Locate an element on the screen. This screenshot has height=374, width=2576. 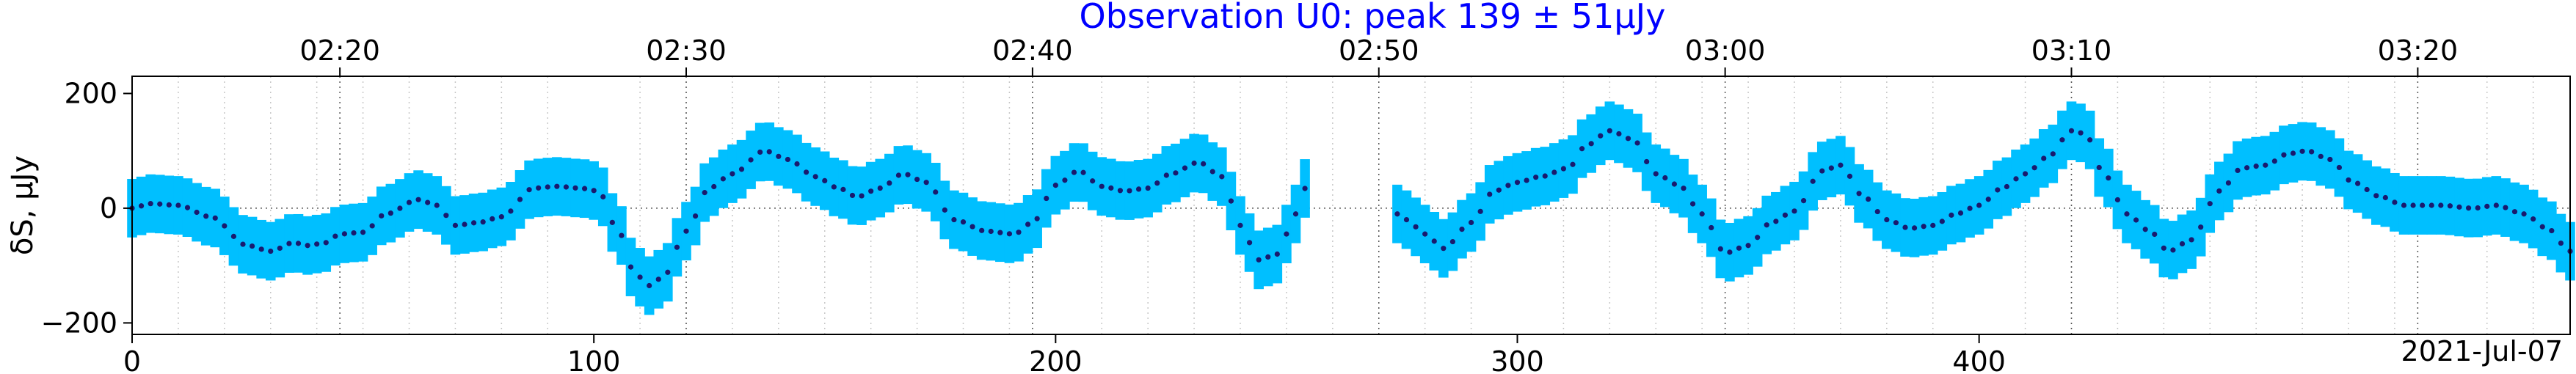
y-axis: −200 0 200 is located at coordinates (86, 208).